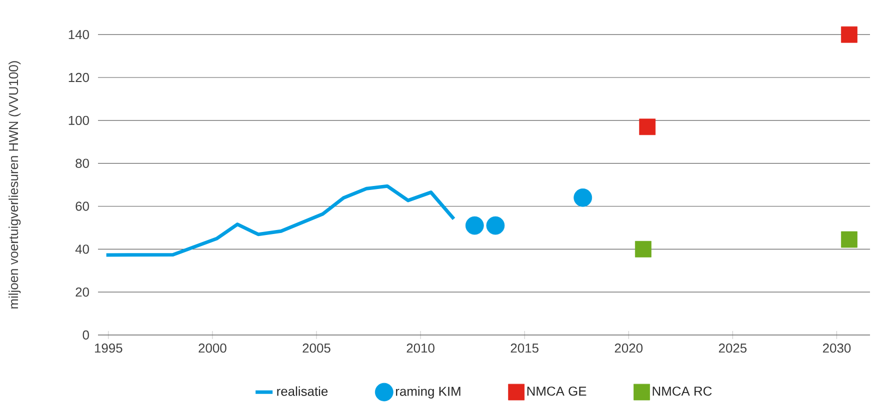  Describe the element at coordinates (82, 163) in the screenshot. I see `y-tick-label: 80` at that location.